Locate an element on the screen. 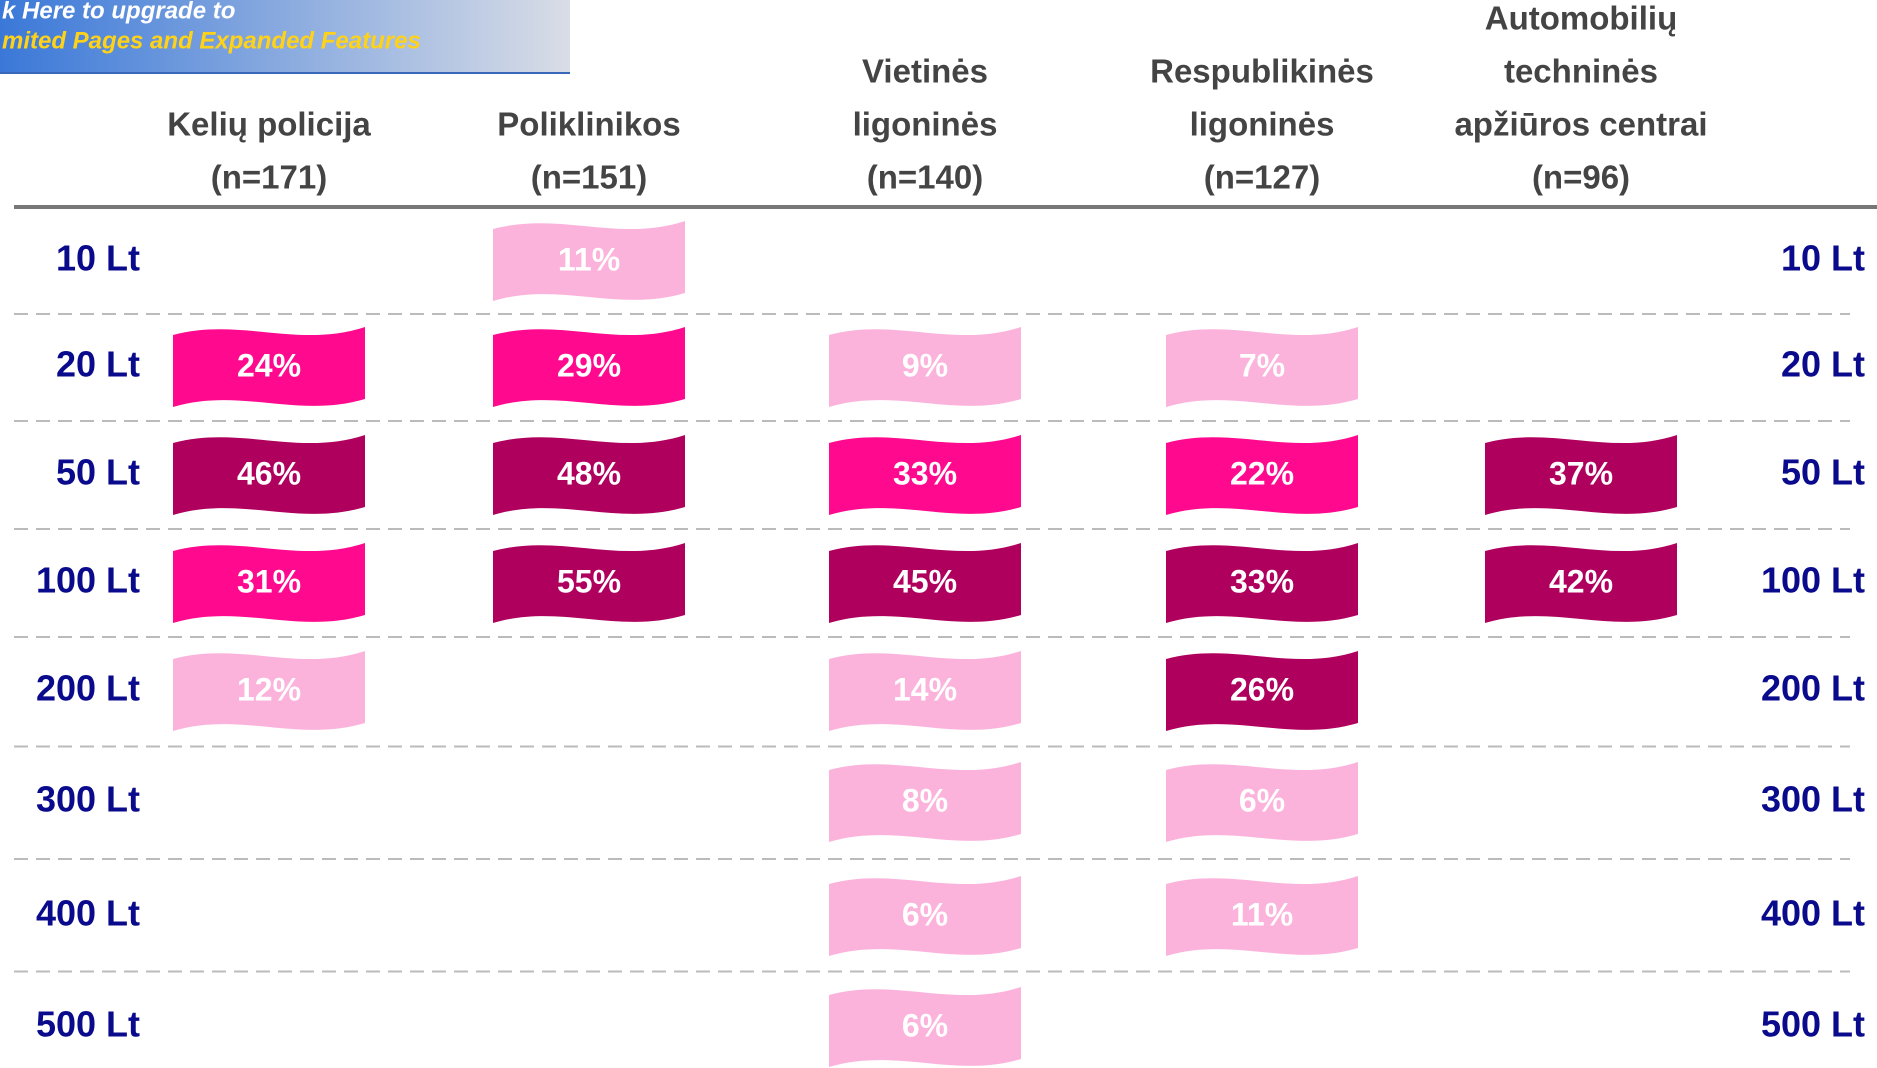 Image resolution: width=1877 pixels, height=1068 pixels. column-header: techninės is located at coordinates (1581, 71).